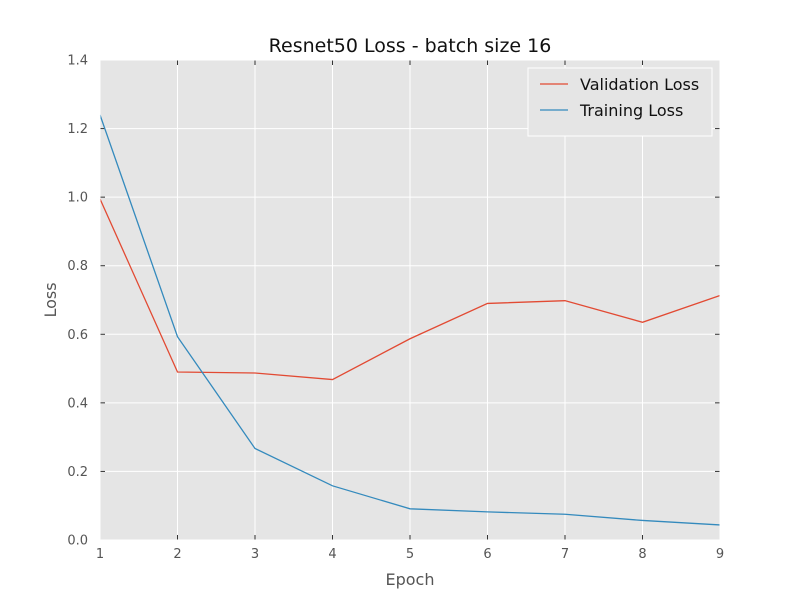 The image size is (800, 600). What do you see at coordinates (77, 541) in the screenshot?
I see `y-tick-label: 0.0` at bounding box center [77, 541].